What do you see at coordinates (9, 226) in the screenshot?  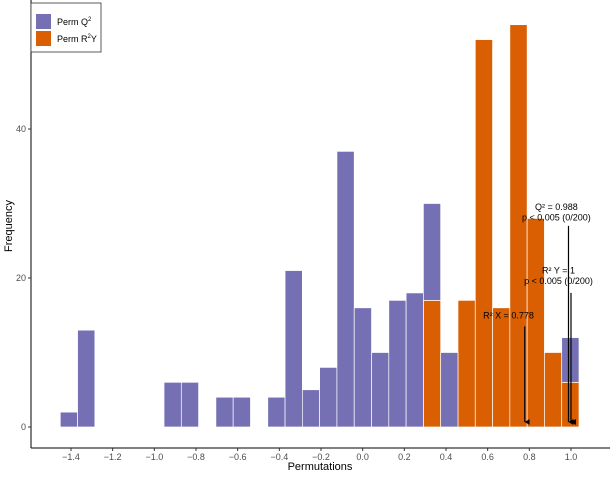 I see `y-axis-label: Frequency` at bounding box center [9, 226].